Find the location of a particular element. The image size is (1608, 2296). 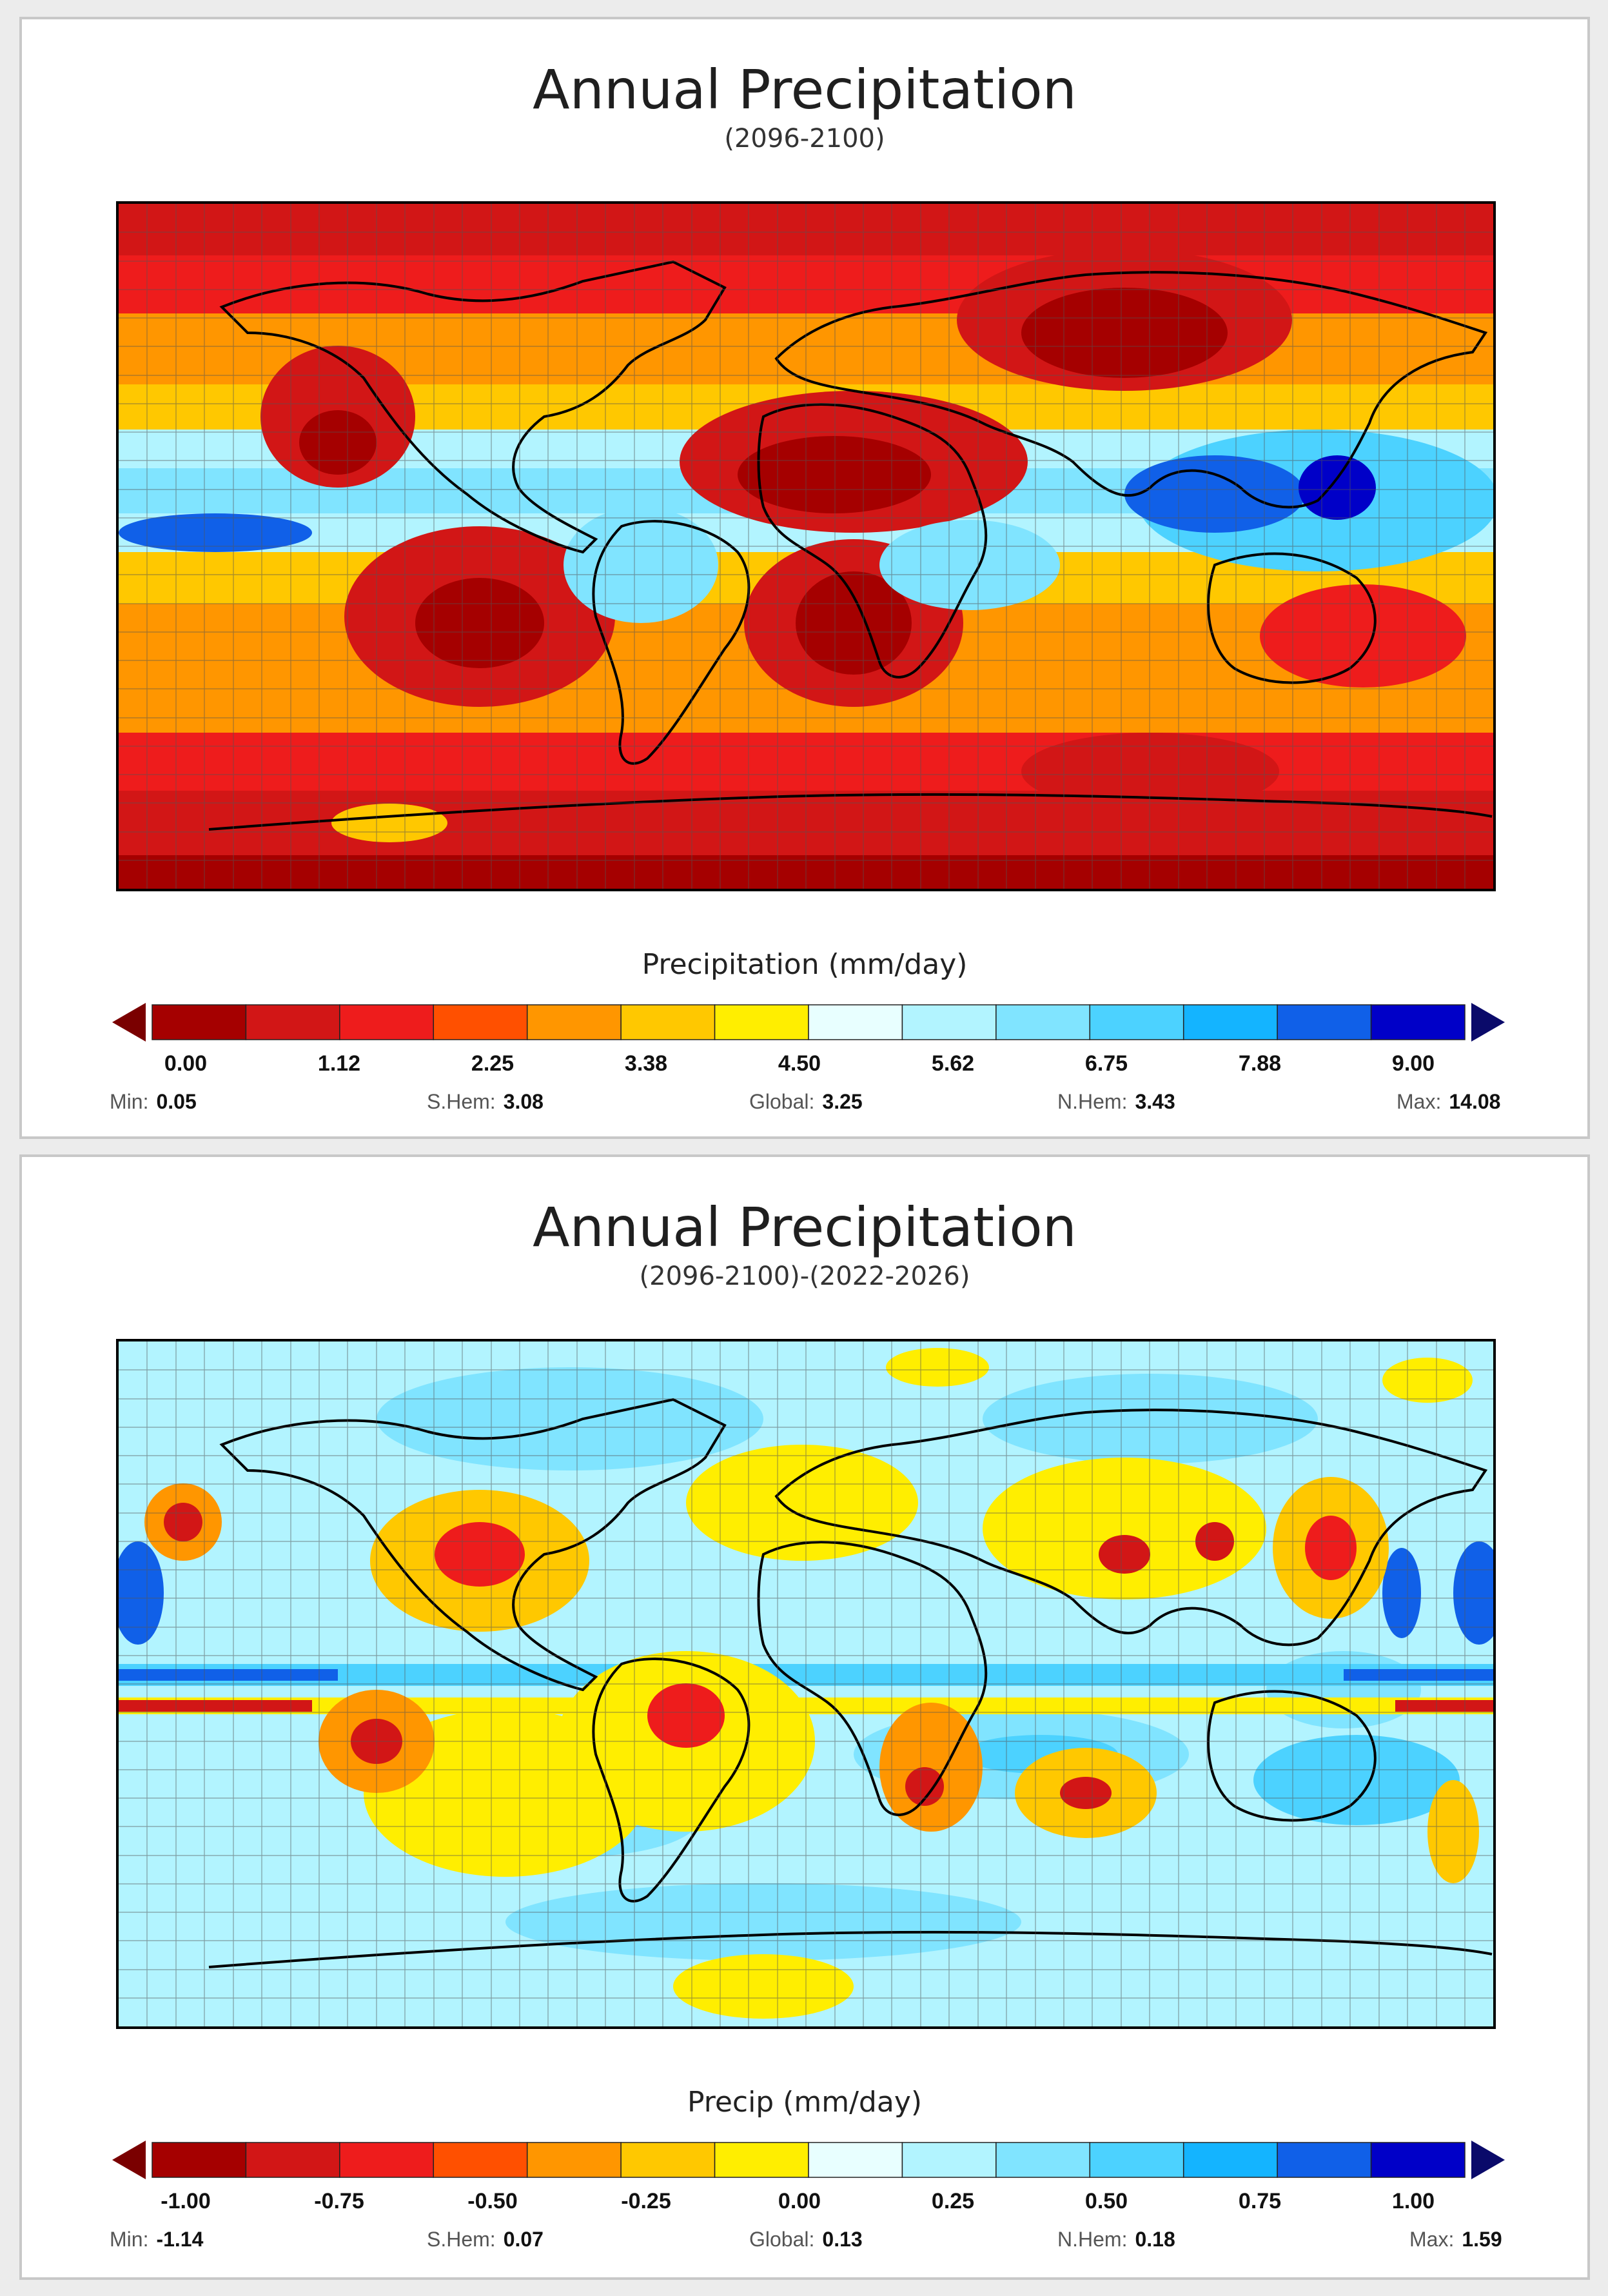

tick-label: -0.25 is located at coordinates (646, 2201).